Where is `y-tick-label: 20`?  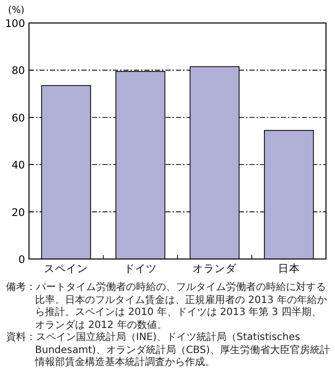
y-tick-label: 20 is located at coordinates (18, 212).